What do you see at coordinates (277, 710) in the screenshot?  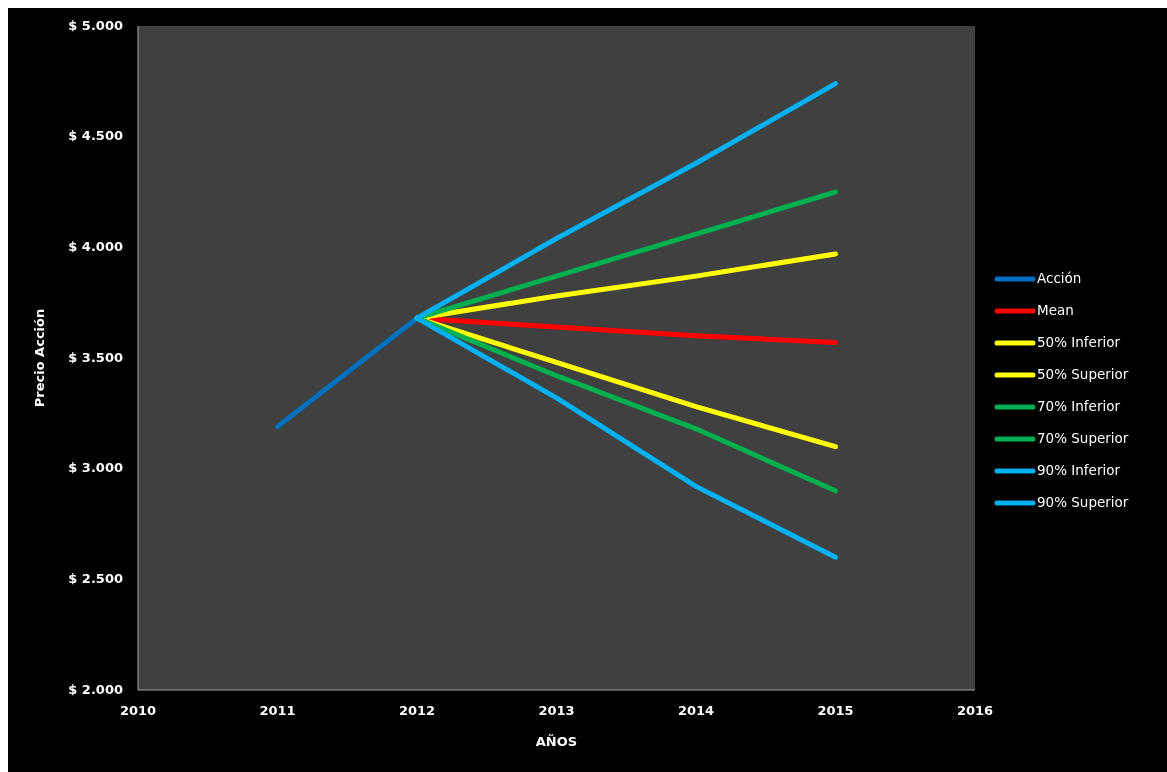 I see `x-tick-label: 2011` at bounding box center [277, 710].